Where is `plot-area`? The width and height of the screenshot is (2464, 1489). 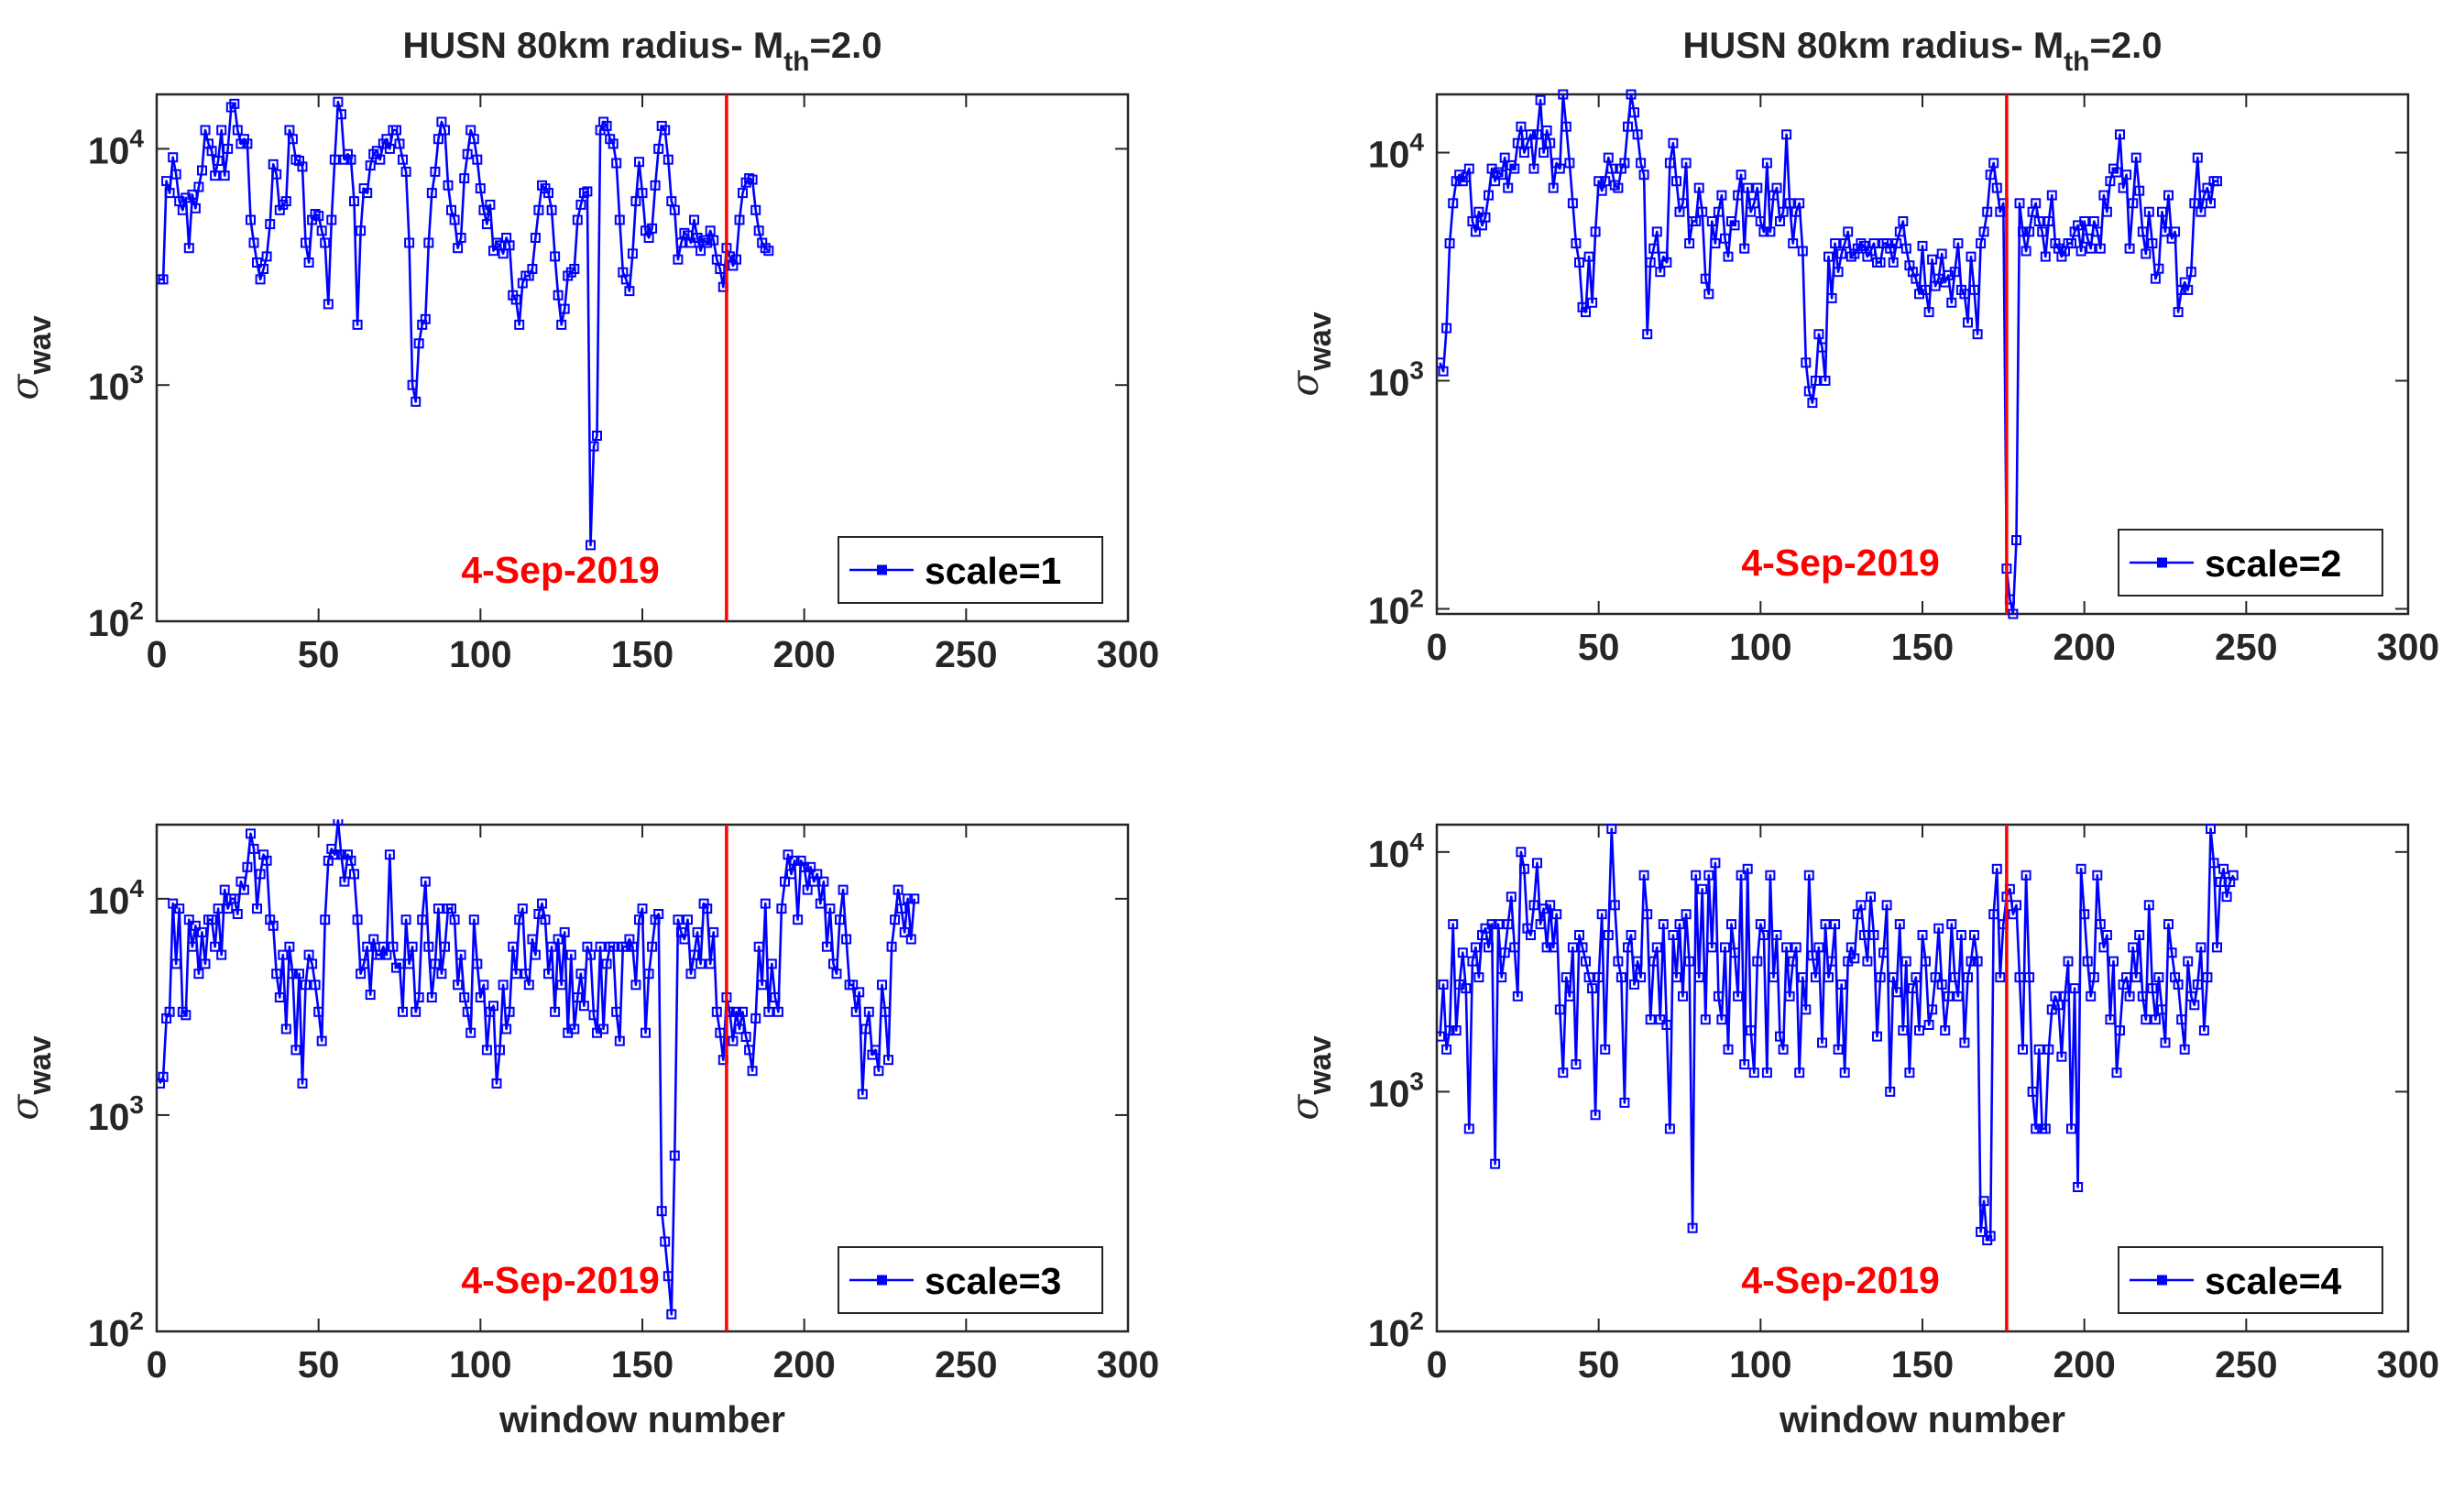
plot-area is located at coordinates (538, 1069).